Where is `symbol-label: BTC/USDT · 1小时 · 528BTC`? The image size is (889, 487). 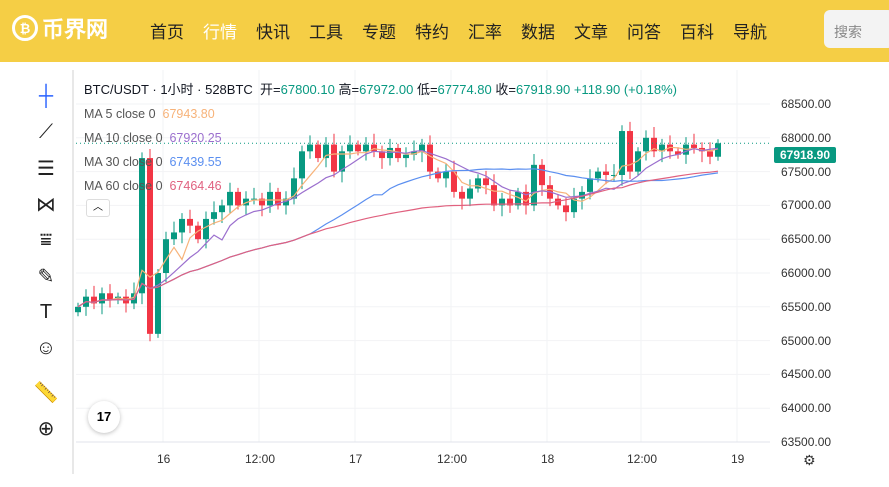 symbol-label: BTC/USDT · 1小时 · 528BTC is located at coordinates (168, 89).